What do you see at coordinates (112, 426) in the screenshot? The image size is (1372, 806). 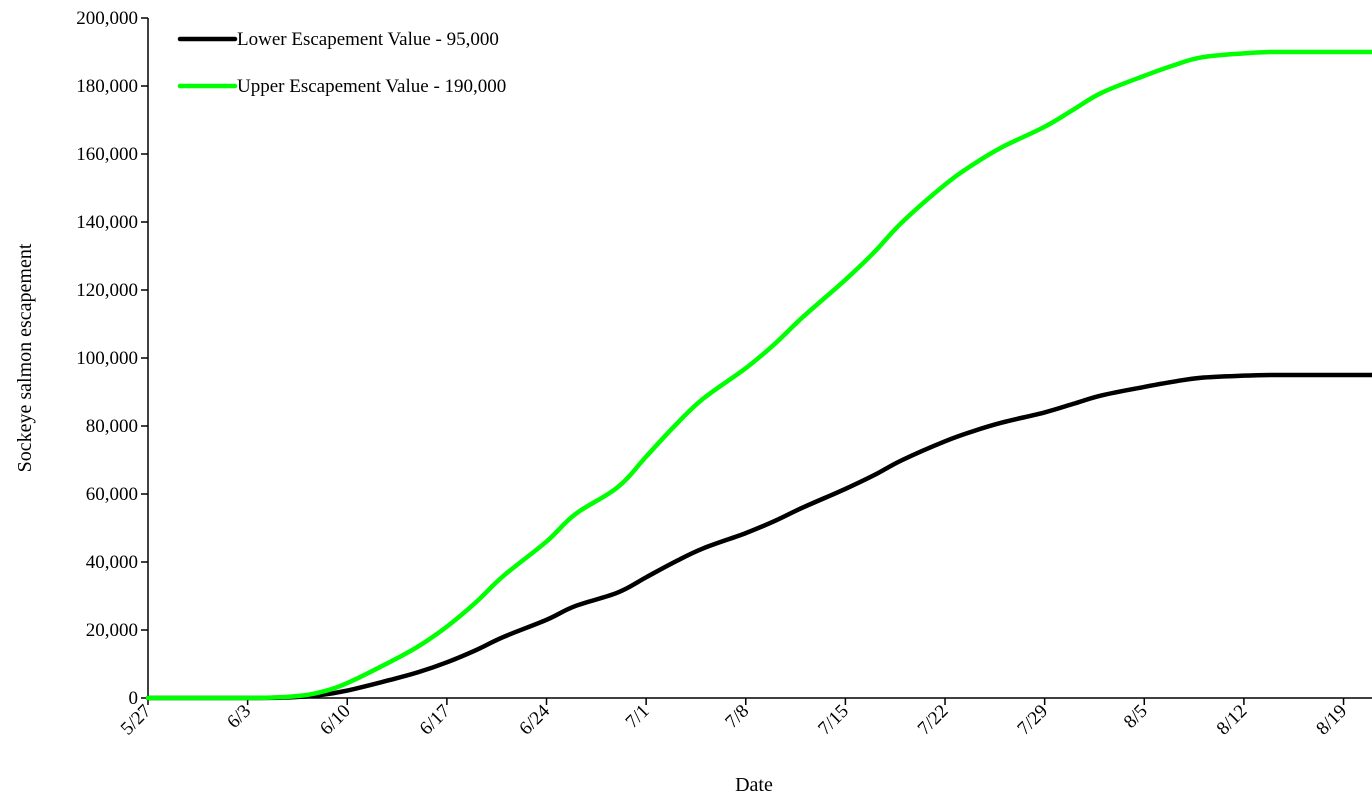 I see `y-tick-label: 80,000` at bounding box center [112, 426].